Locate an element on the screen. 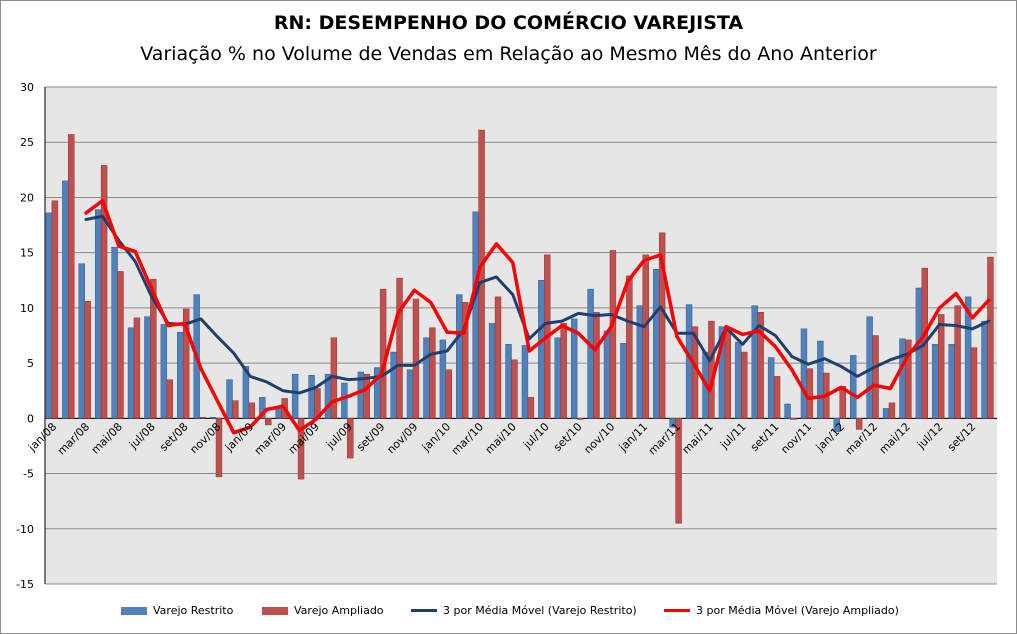  legend-item-mm-ampliado: 3 por Média Móvel (Varejo Ampliado) is located at coordinates (781, 610).